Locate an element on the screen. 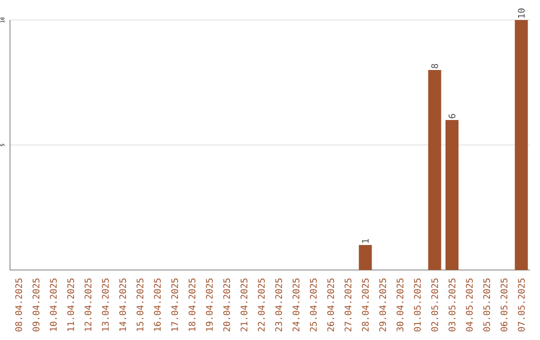  x-tick-label: 04.05.2025 is located at coordinates (469, 305).